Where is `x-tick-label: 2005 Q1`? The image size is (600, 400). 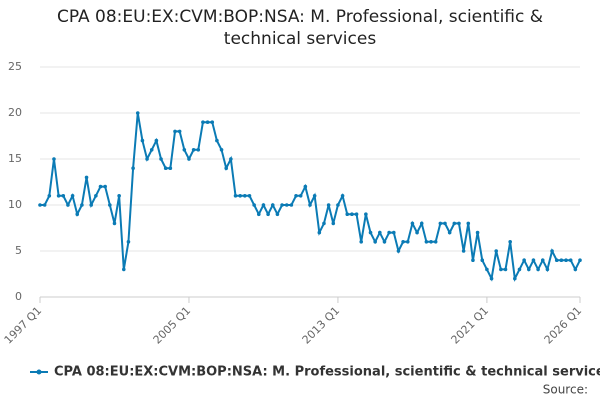 x-tick-label: 2005 Q1 is located at coordinates (172, 325).